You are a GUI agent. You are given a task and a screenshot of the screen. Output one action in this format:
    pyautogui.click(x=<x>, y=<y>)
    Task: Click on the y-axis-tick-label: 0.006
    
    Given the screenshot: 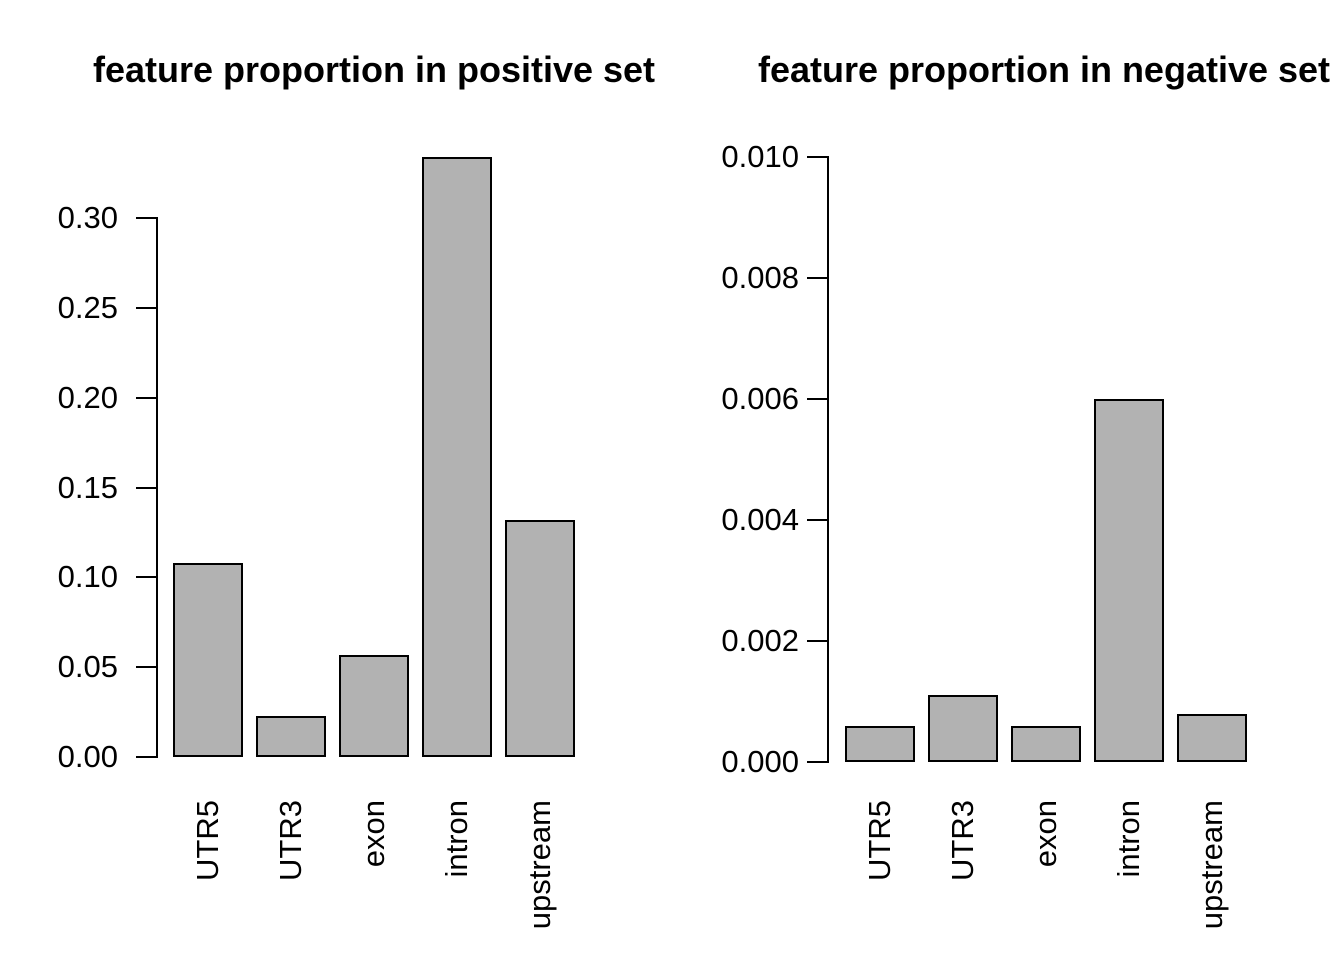 What is the action you would take?
    pyautogui.click(x=760, y=398)
    